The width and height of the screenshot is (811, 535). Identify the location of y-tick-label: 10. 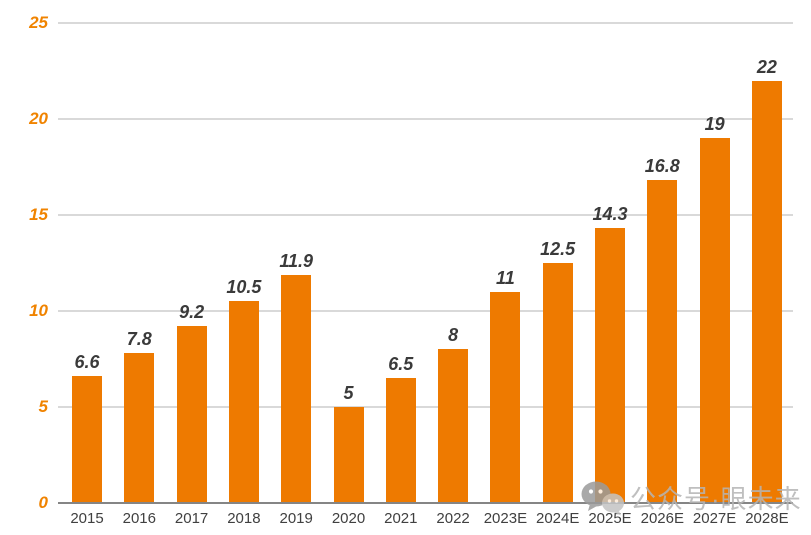
(38, 310).